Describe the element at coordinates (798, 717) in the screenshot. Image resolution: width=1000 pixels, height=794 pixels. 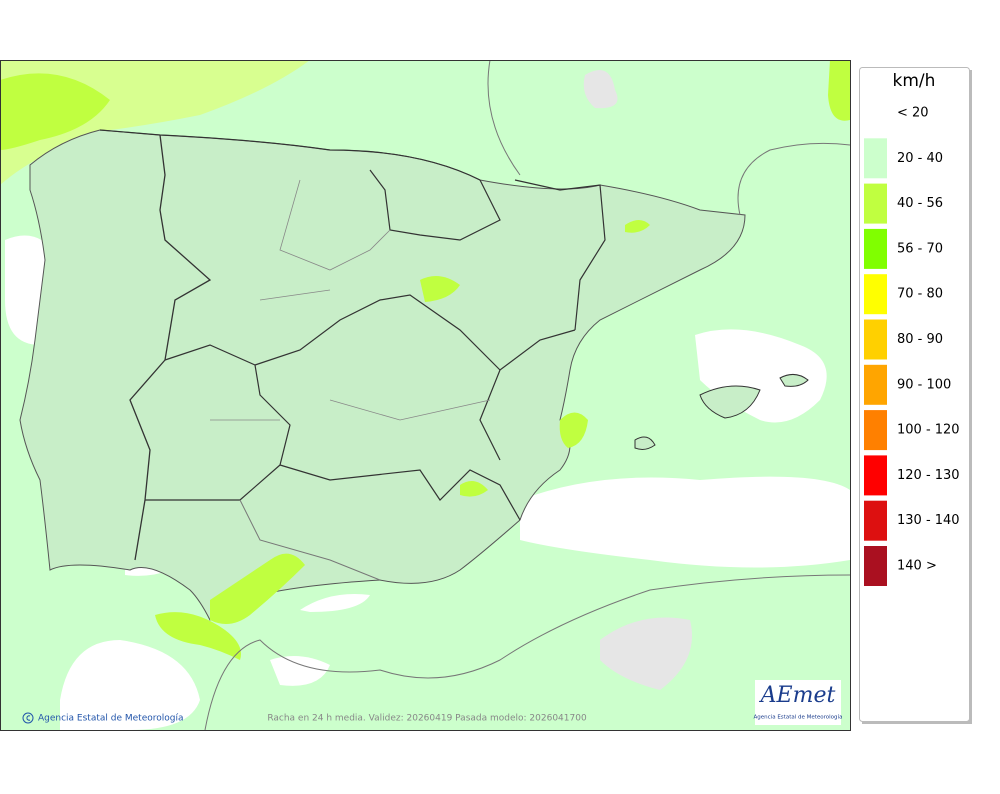
I see `logo-subtitle: Agencia Estatal de Meteorología` at that location.